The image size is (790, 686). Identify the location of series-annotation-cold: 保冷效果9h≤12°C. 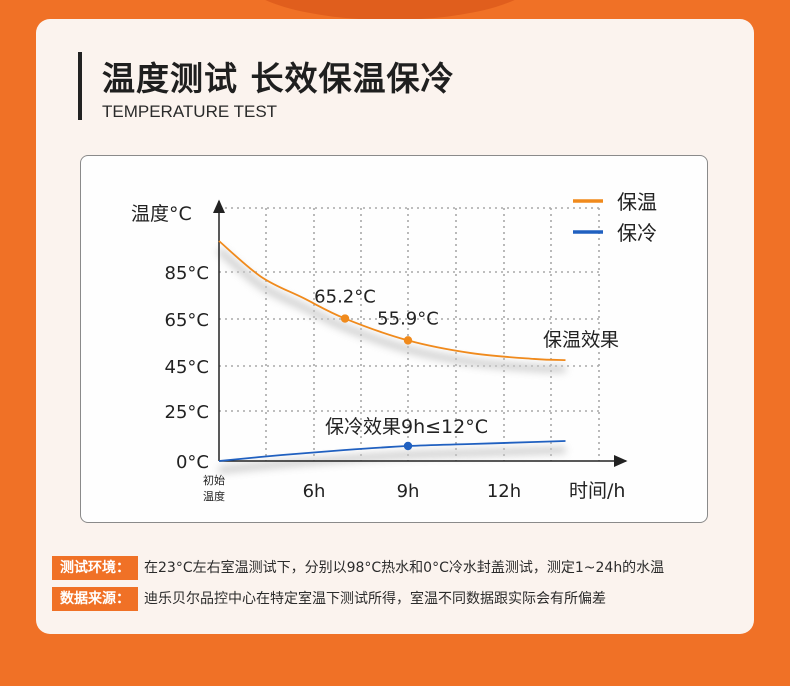
(406, 427).